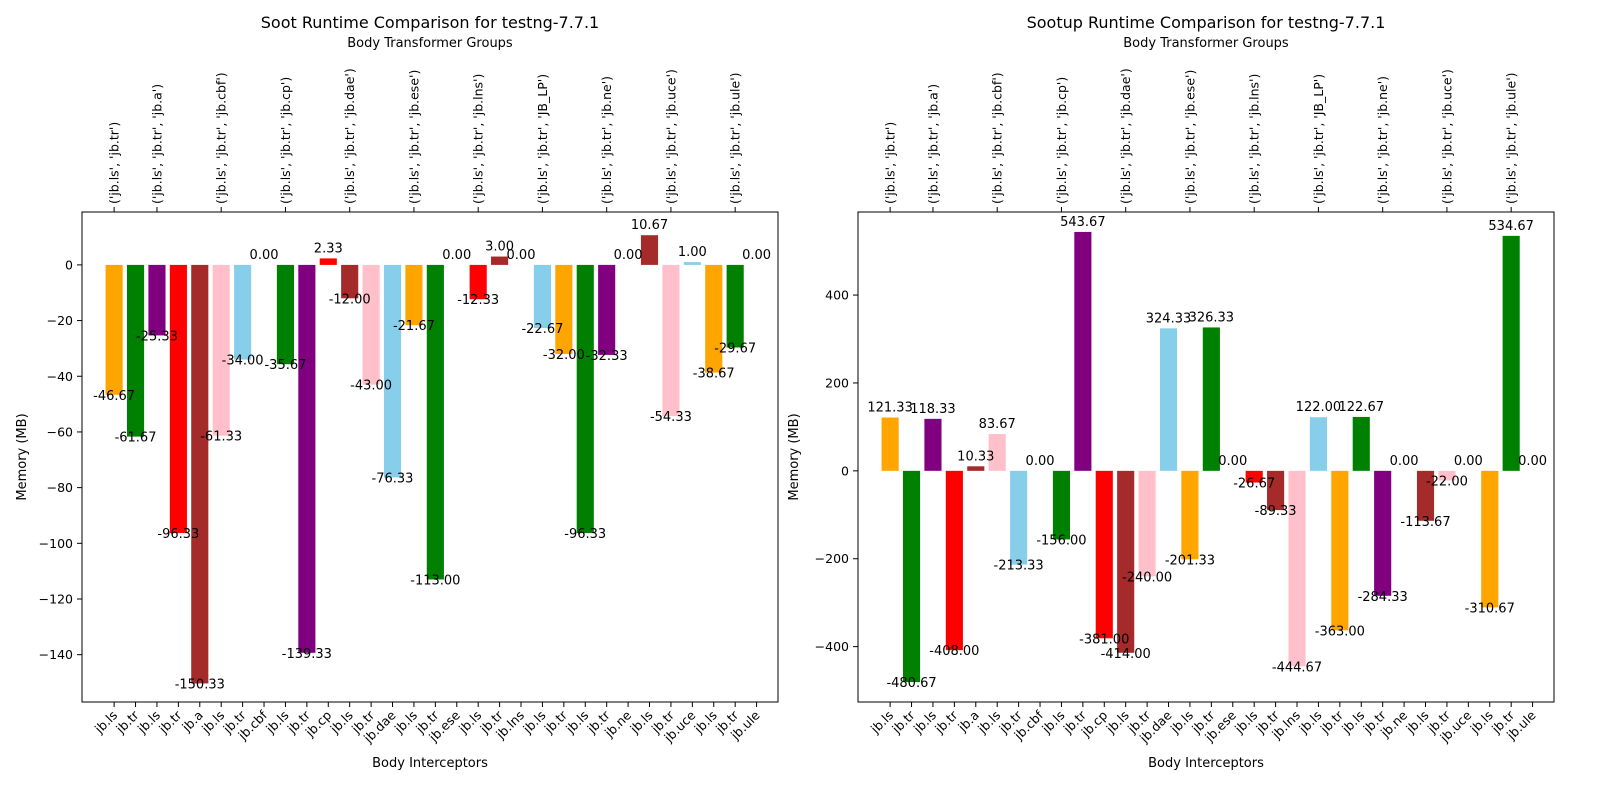 The width and height of the screenshot is (1600, 804). What do you see at coordinates (1061, 540) in the screenshot?
I see `data-label: -156.00` at bounding box center [1061, 540].